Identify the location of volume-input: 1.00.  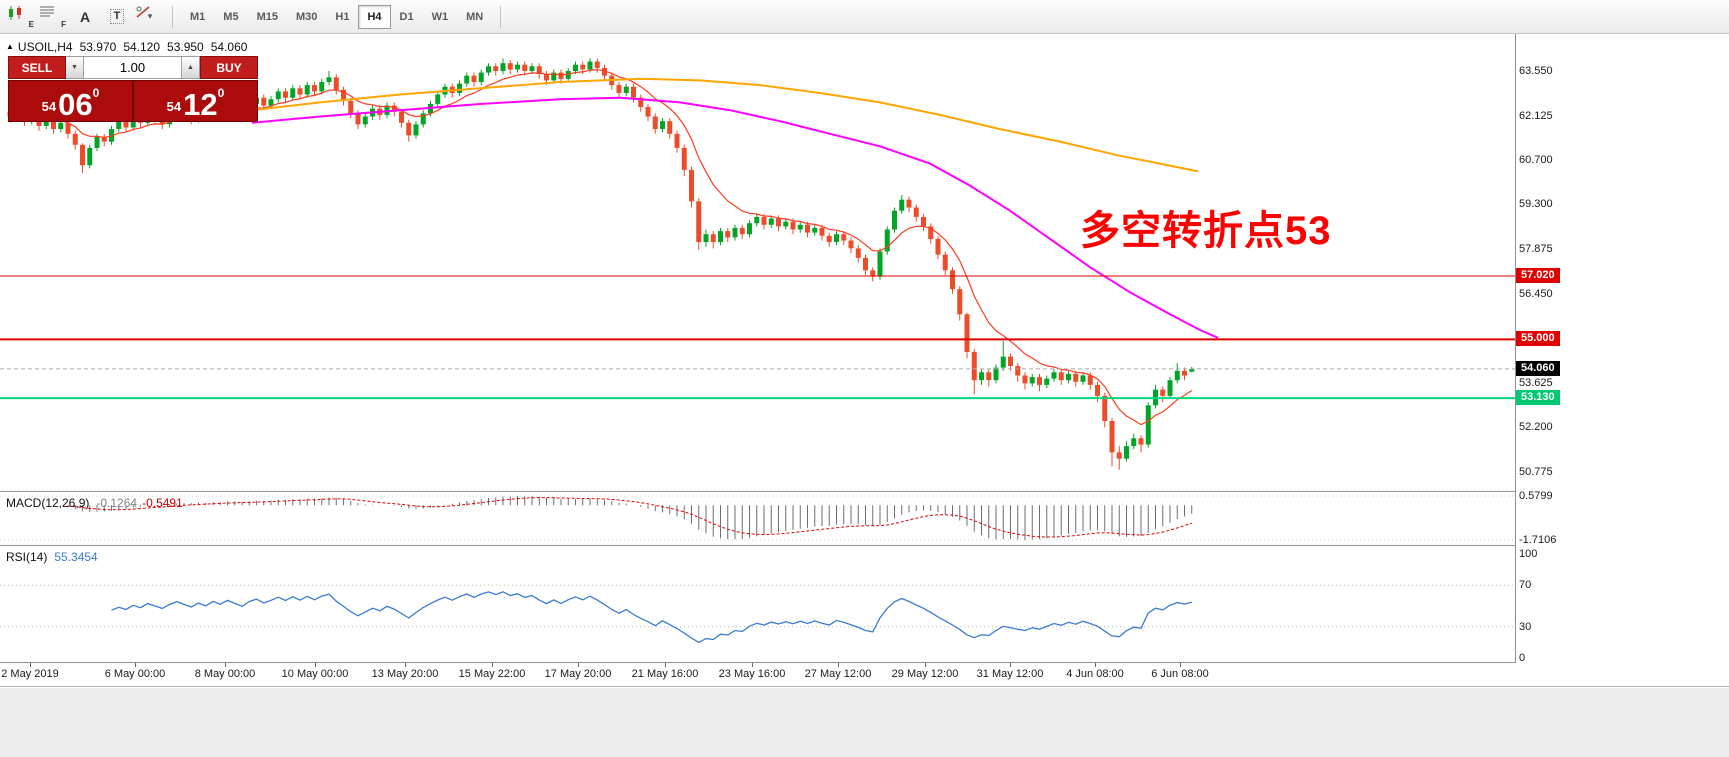
(133, 67).